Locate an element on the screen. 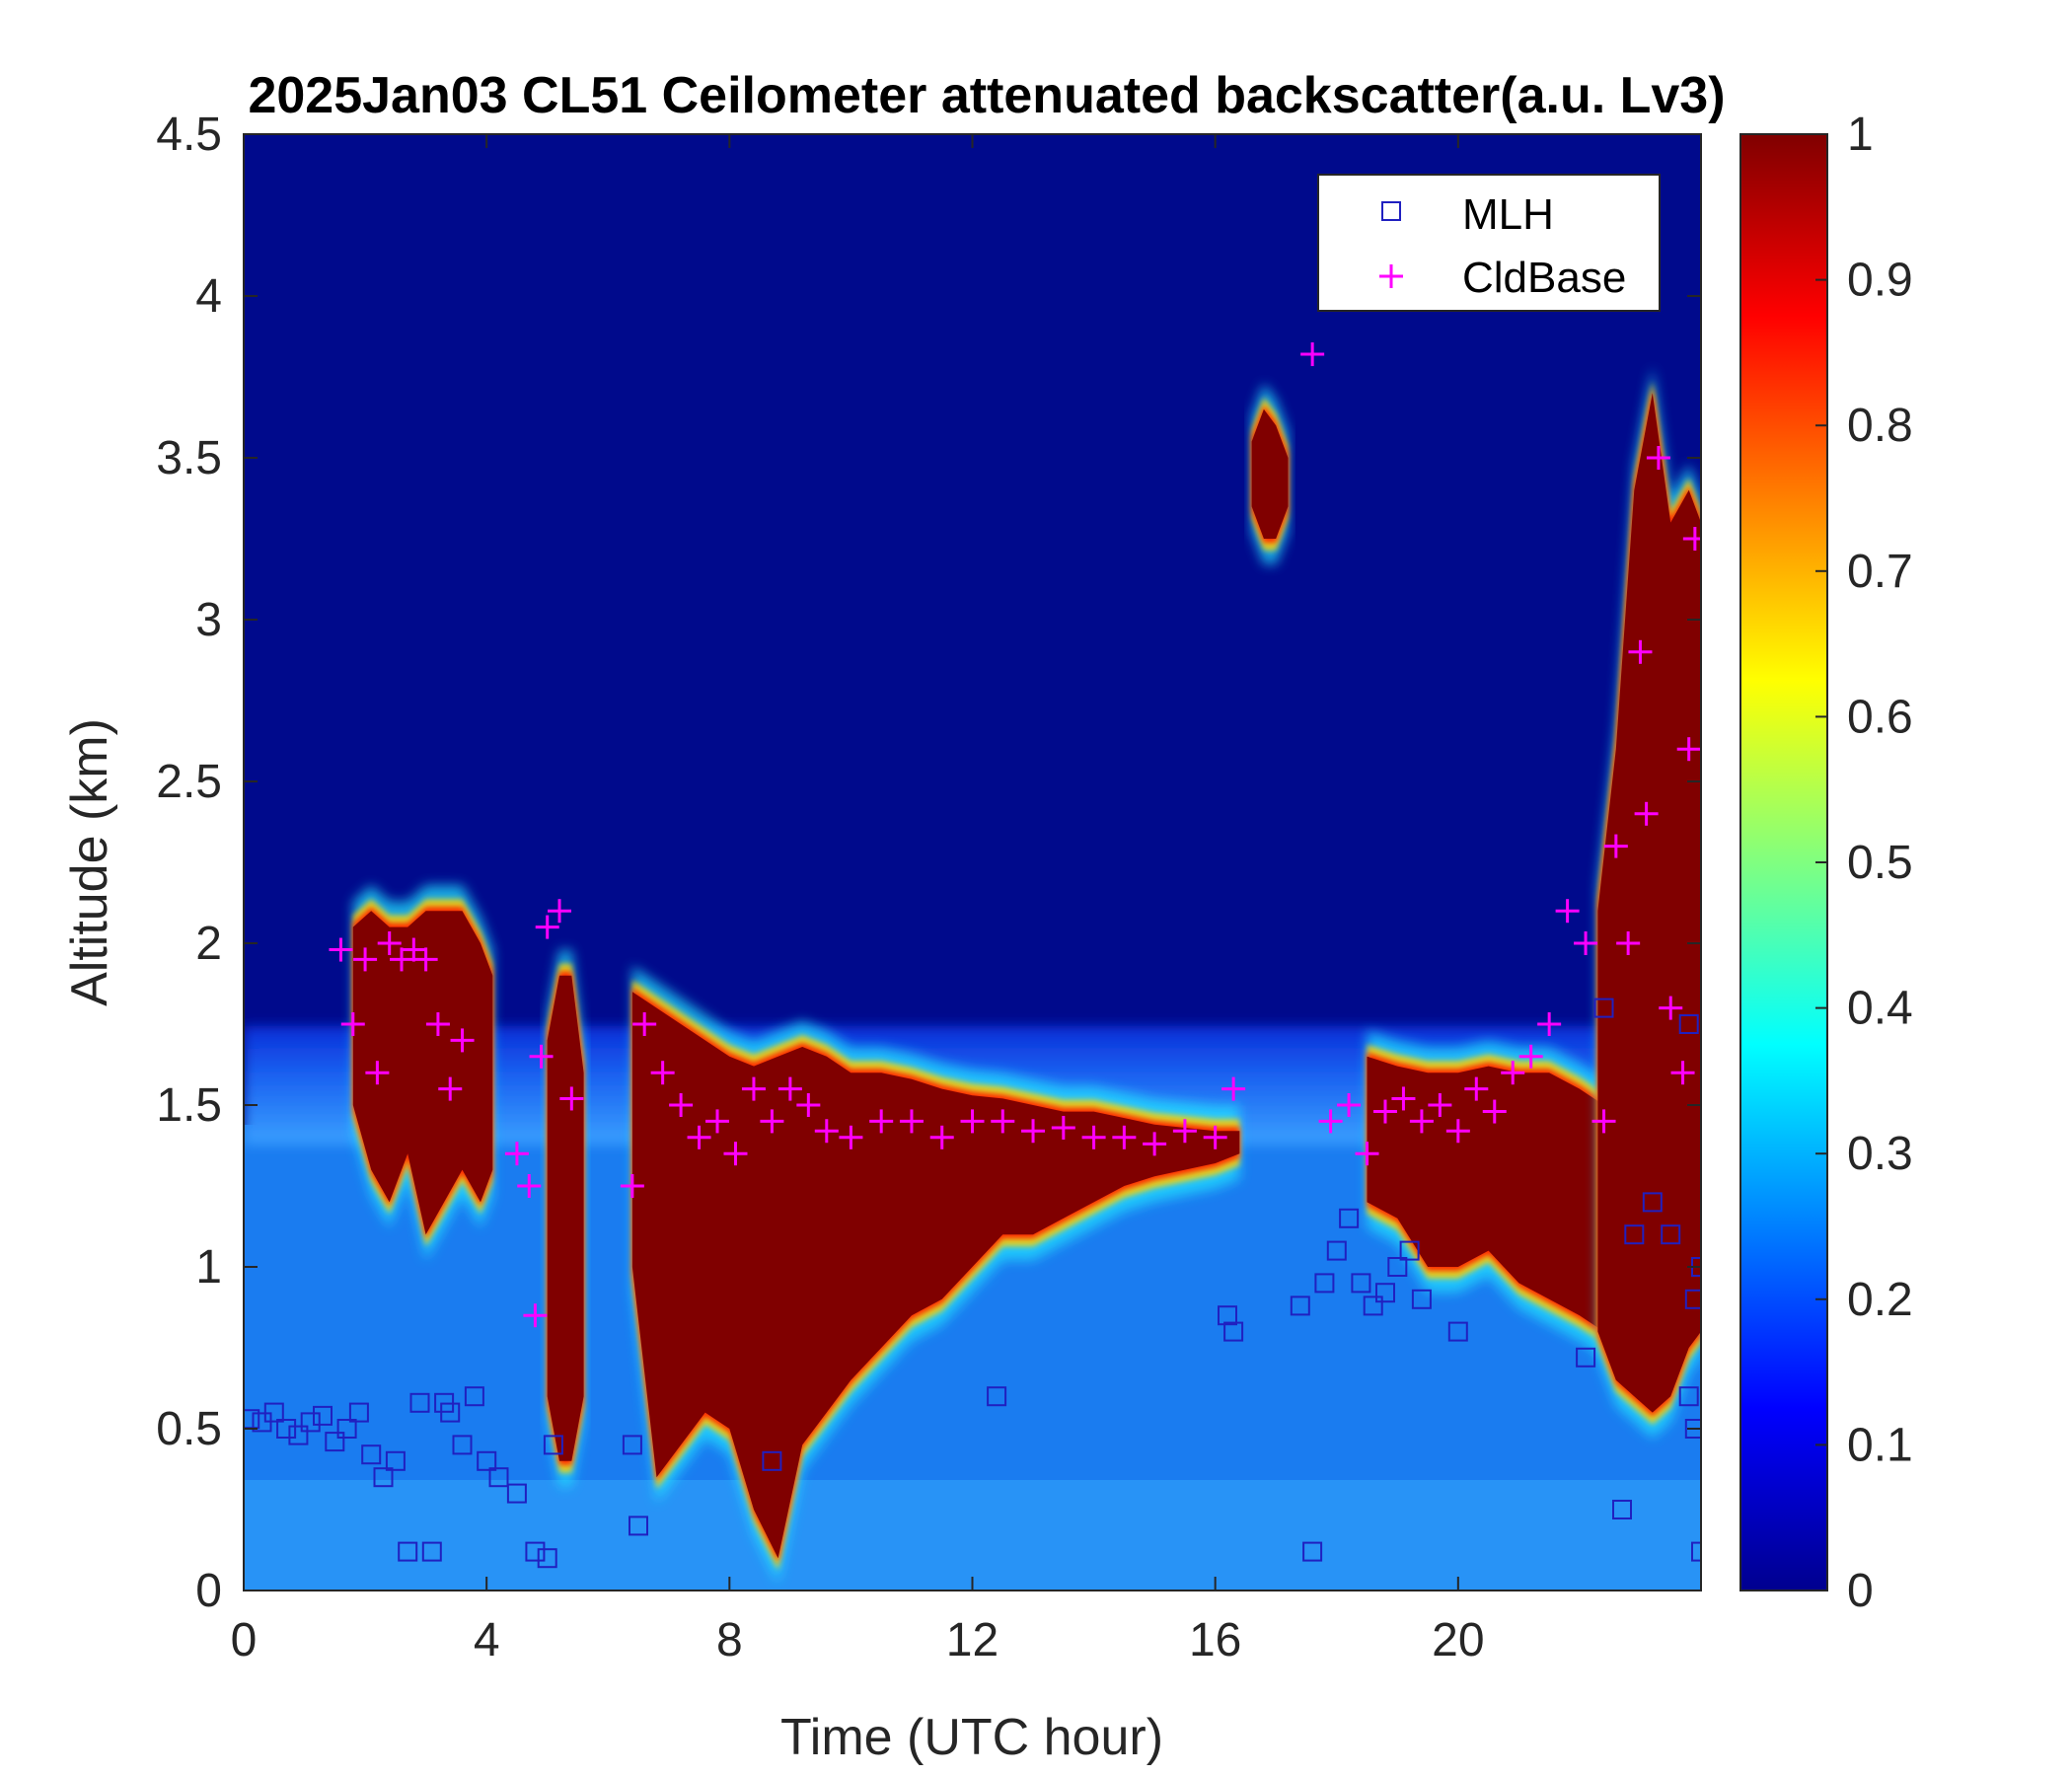  x-tick-label: 12 is located at coordinates (973, 1640).